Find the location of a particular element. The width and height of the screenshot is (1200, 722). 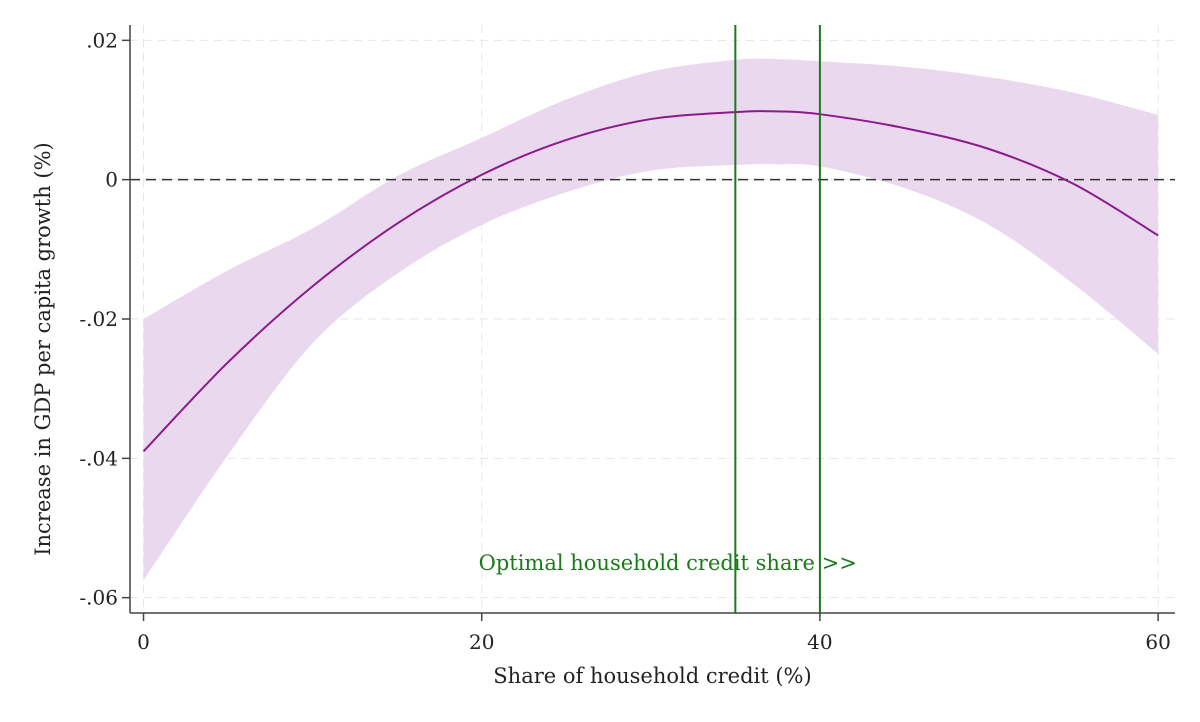

x-ticks: 0 20 40 60 is located at coordinates (654, 633).